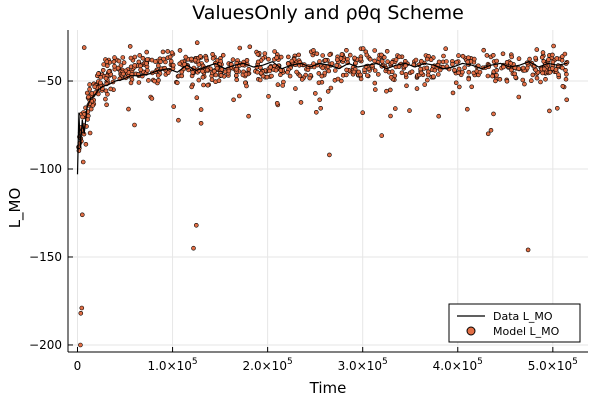 This screenshot has height=400, width=600. I want to click on x-tick-label: 4.0×105, so click(458, 365).